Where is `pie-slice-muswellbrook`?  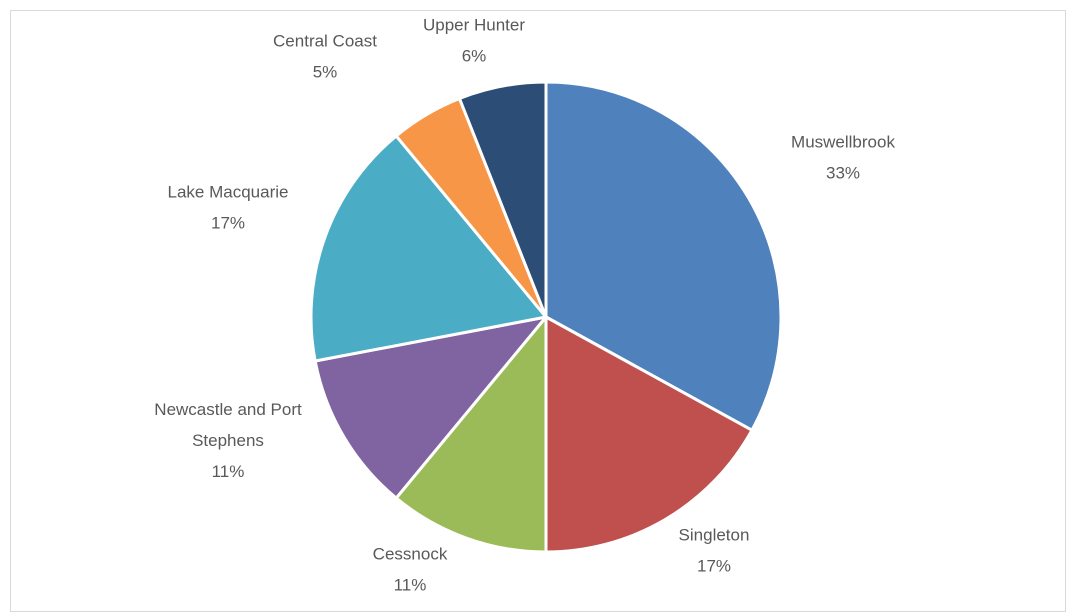 pie-slice-muswellbrook is located at coordinates (663, 256).